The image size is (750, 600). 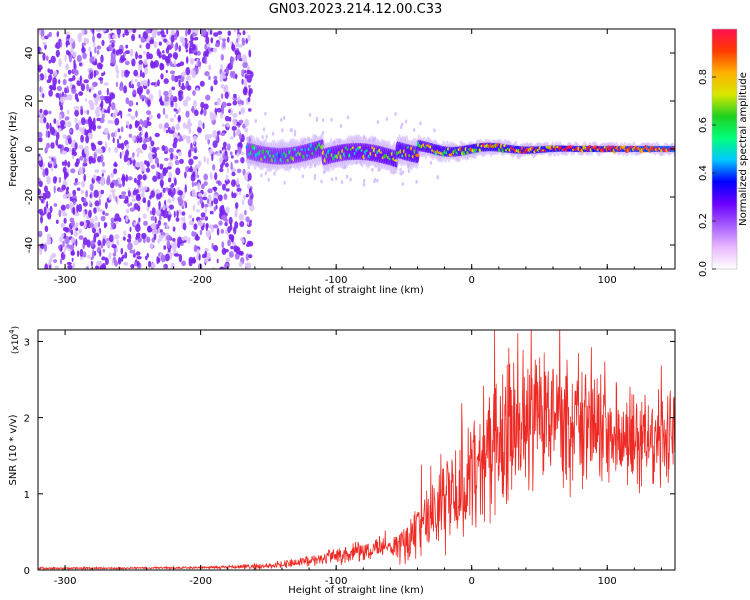 I want to click on colorbar-gradient, so click(x=724, y=149).